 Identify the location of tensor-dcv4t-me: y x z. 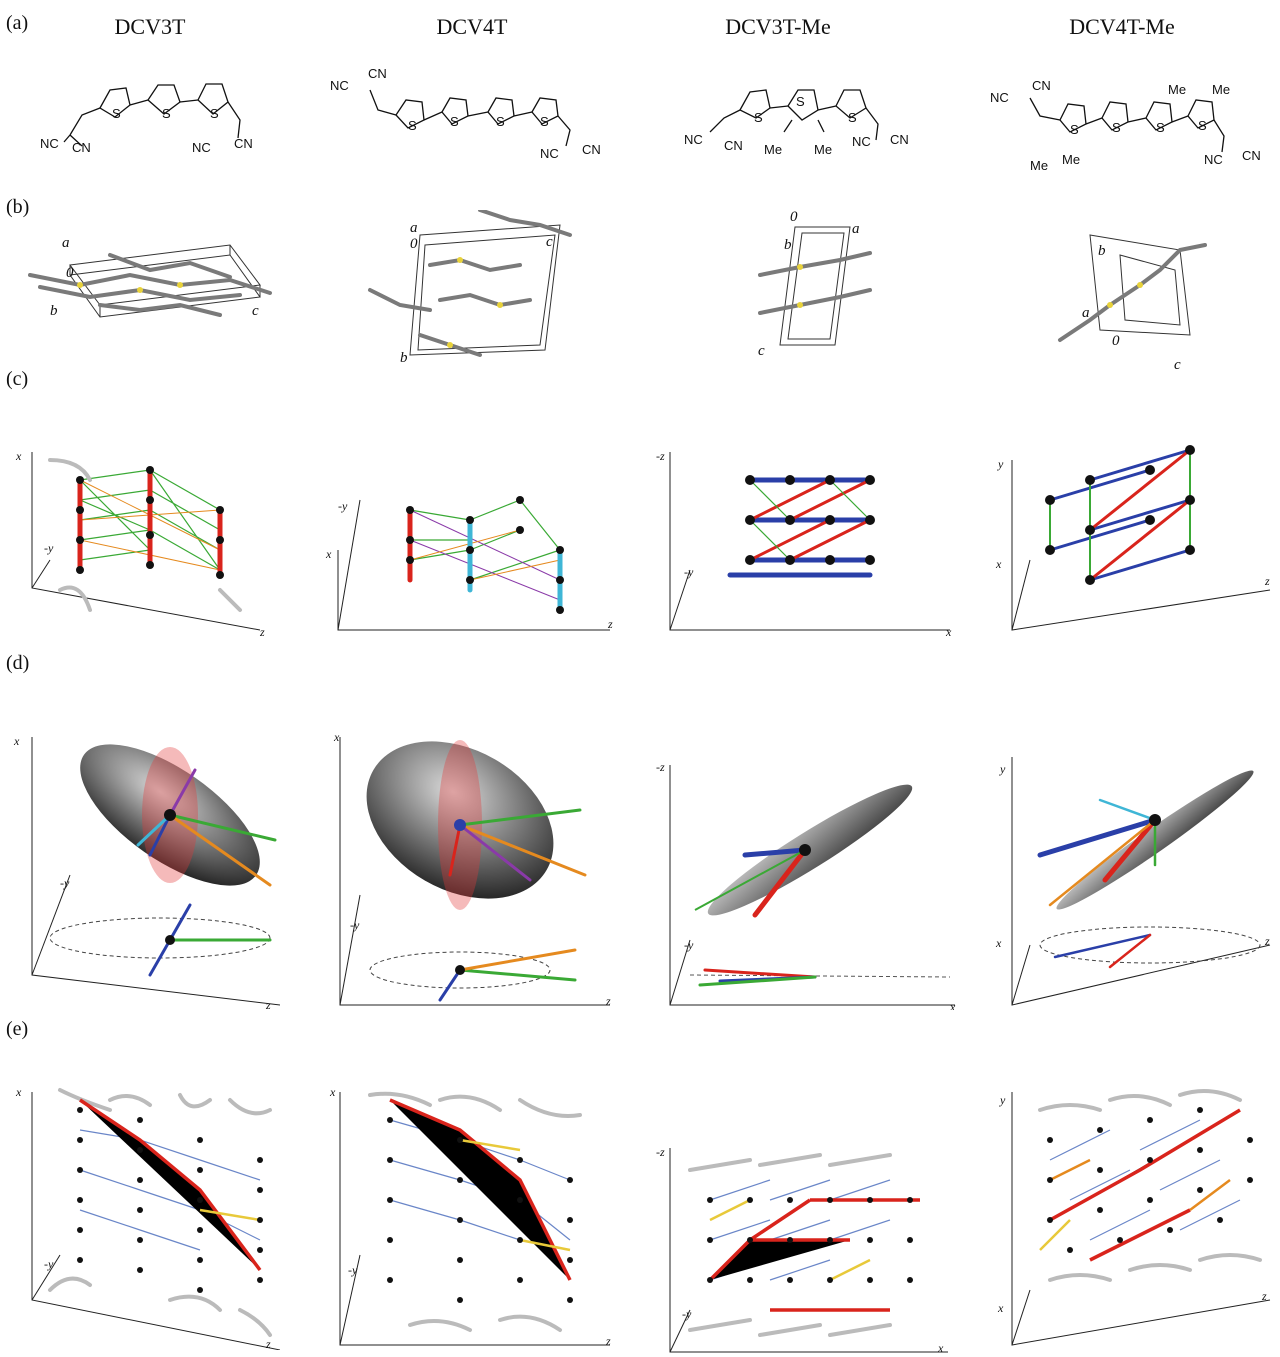
(1133, 881).